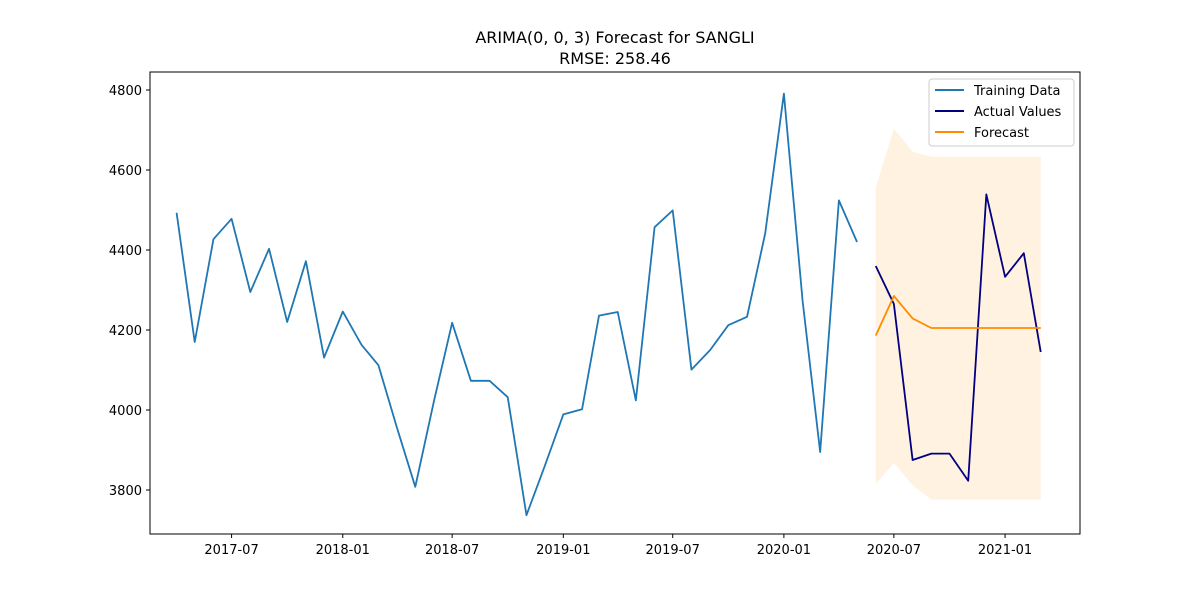 This screenshot has width=1200, height=600. Describe the element at coordinates (125, 491) in the screenshot. I see `y-tick-label: 3800` at that location.